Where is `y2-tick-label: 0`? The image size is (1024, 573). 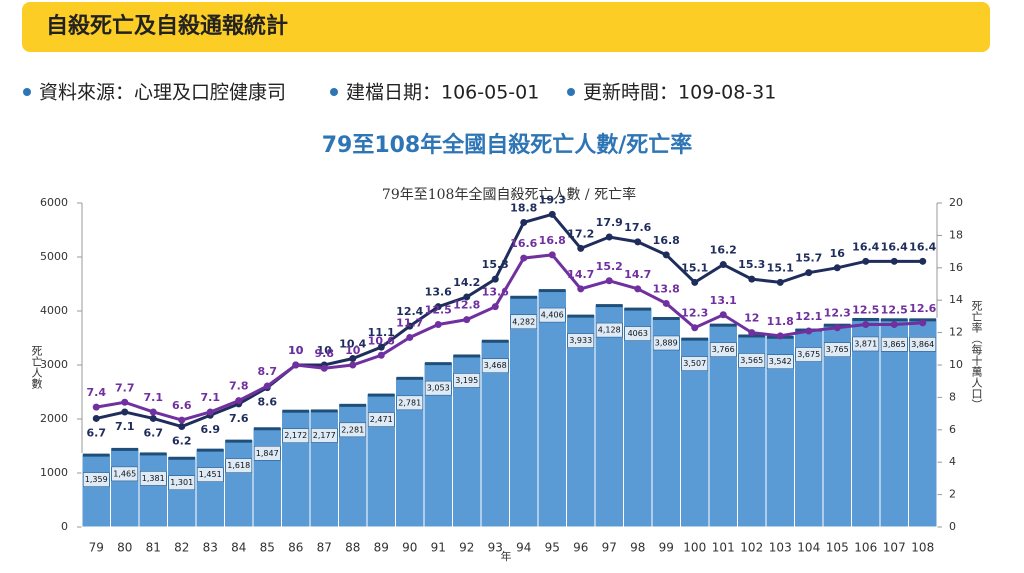
y2-tick-label: 0 is located at coordinates (952, 526).